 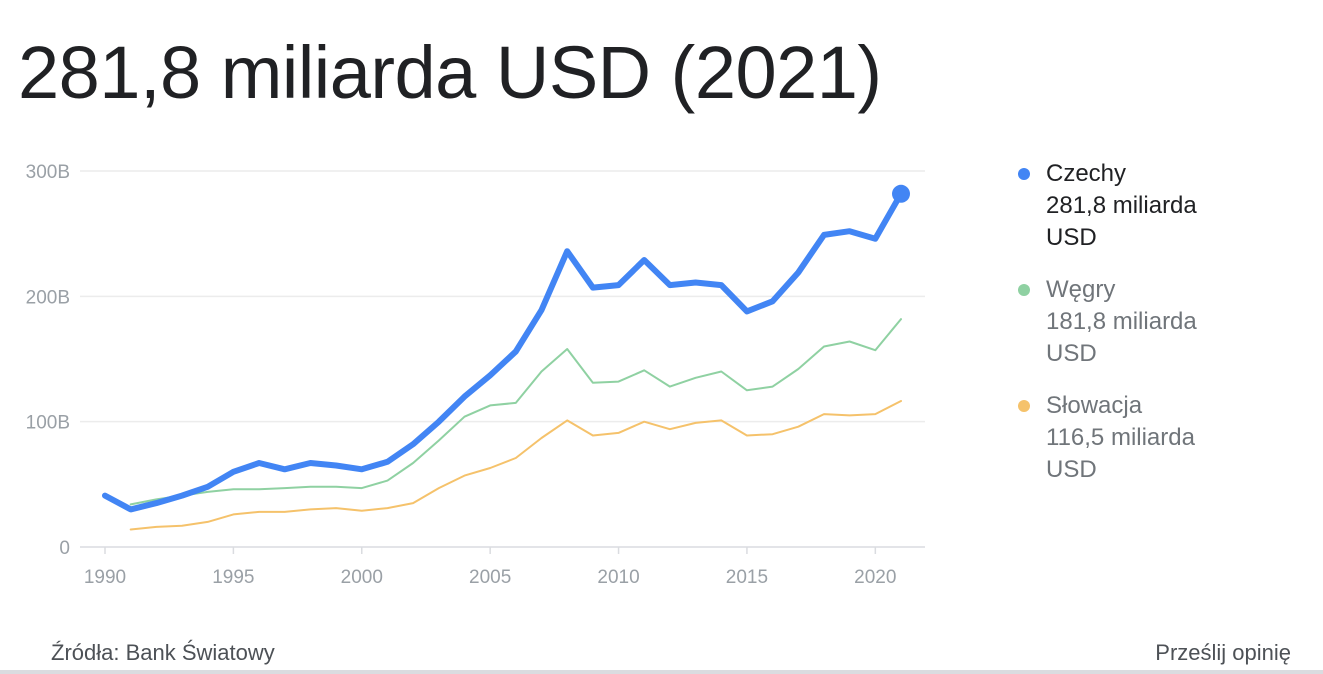 I want to click on legend-series-value: 281,8 miliarda USD, so click(x=1121, y=221).